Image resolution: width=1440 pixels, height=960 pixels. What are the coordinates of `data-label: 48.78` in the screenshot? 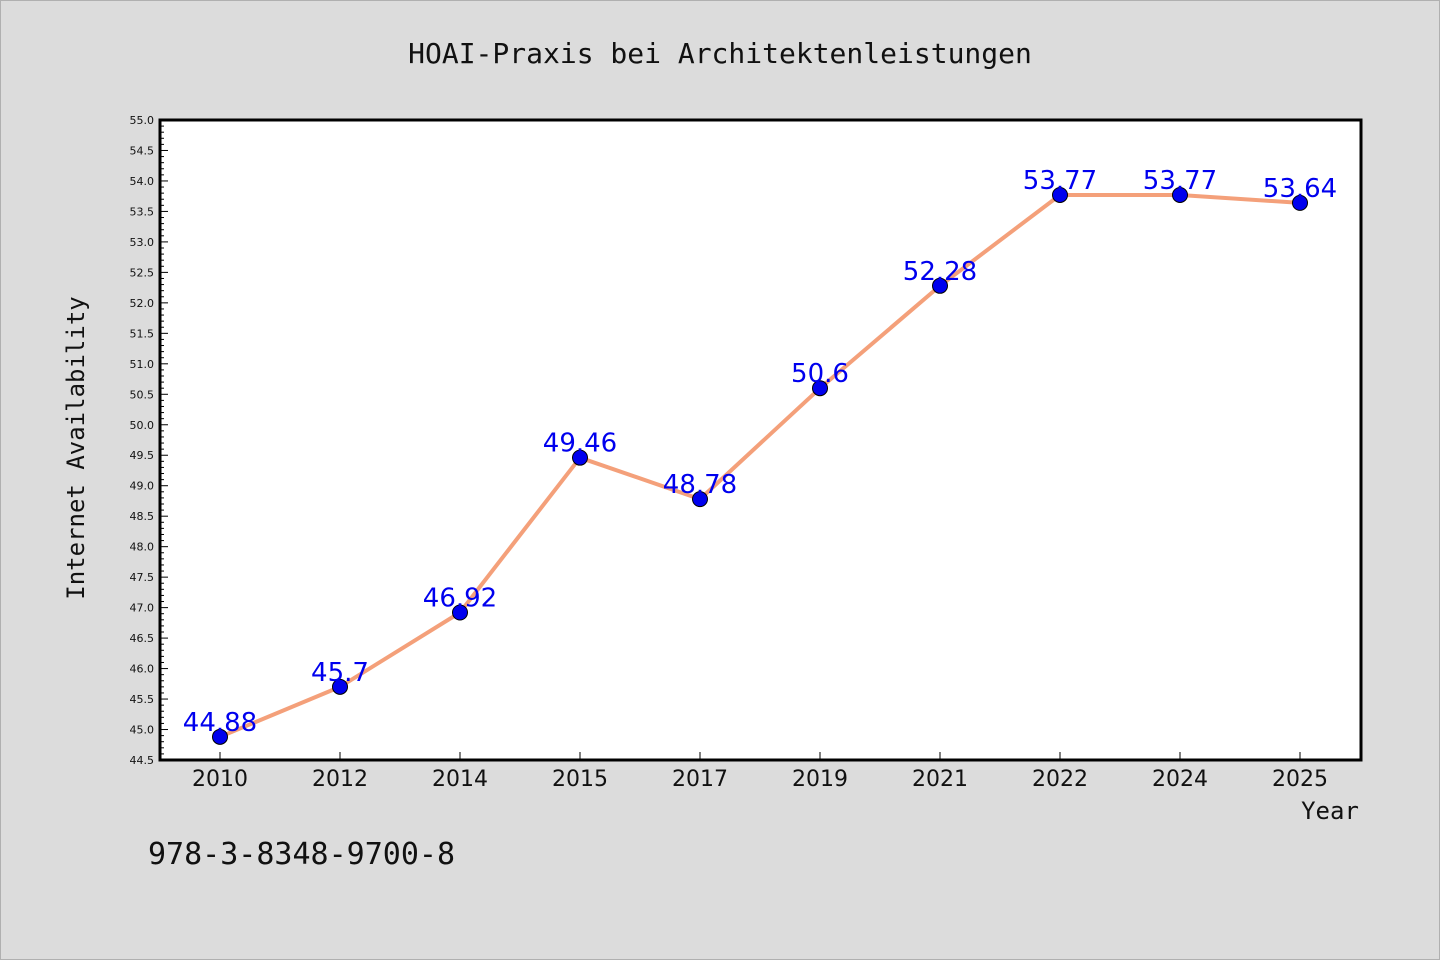 It's located at (700, 485).